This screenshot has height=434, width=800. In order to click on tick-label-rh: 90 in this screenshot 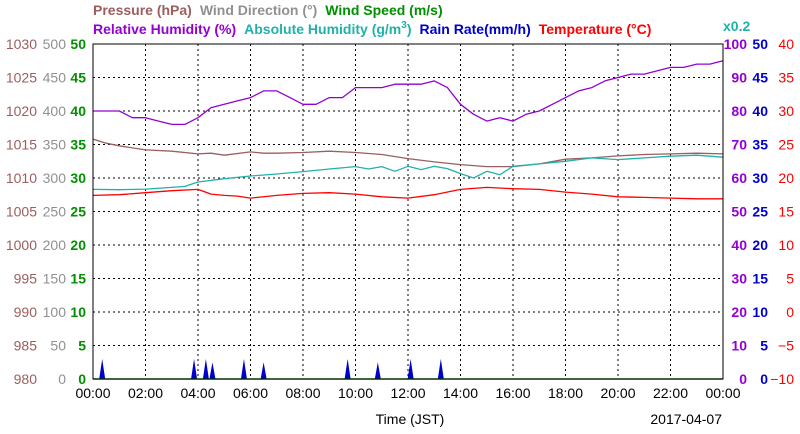, I will do `click(739, 78)`.